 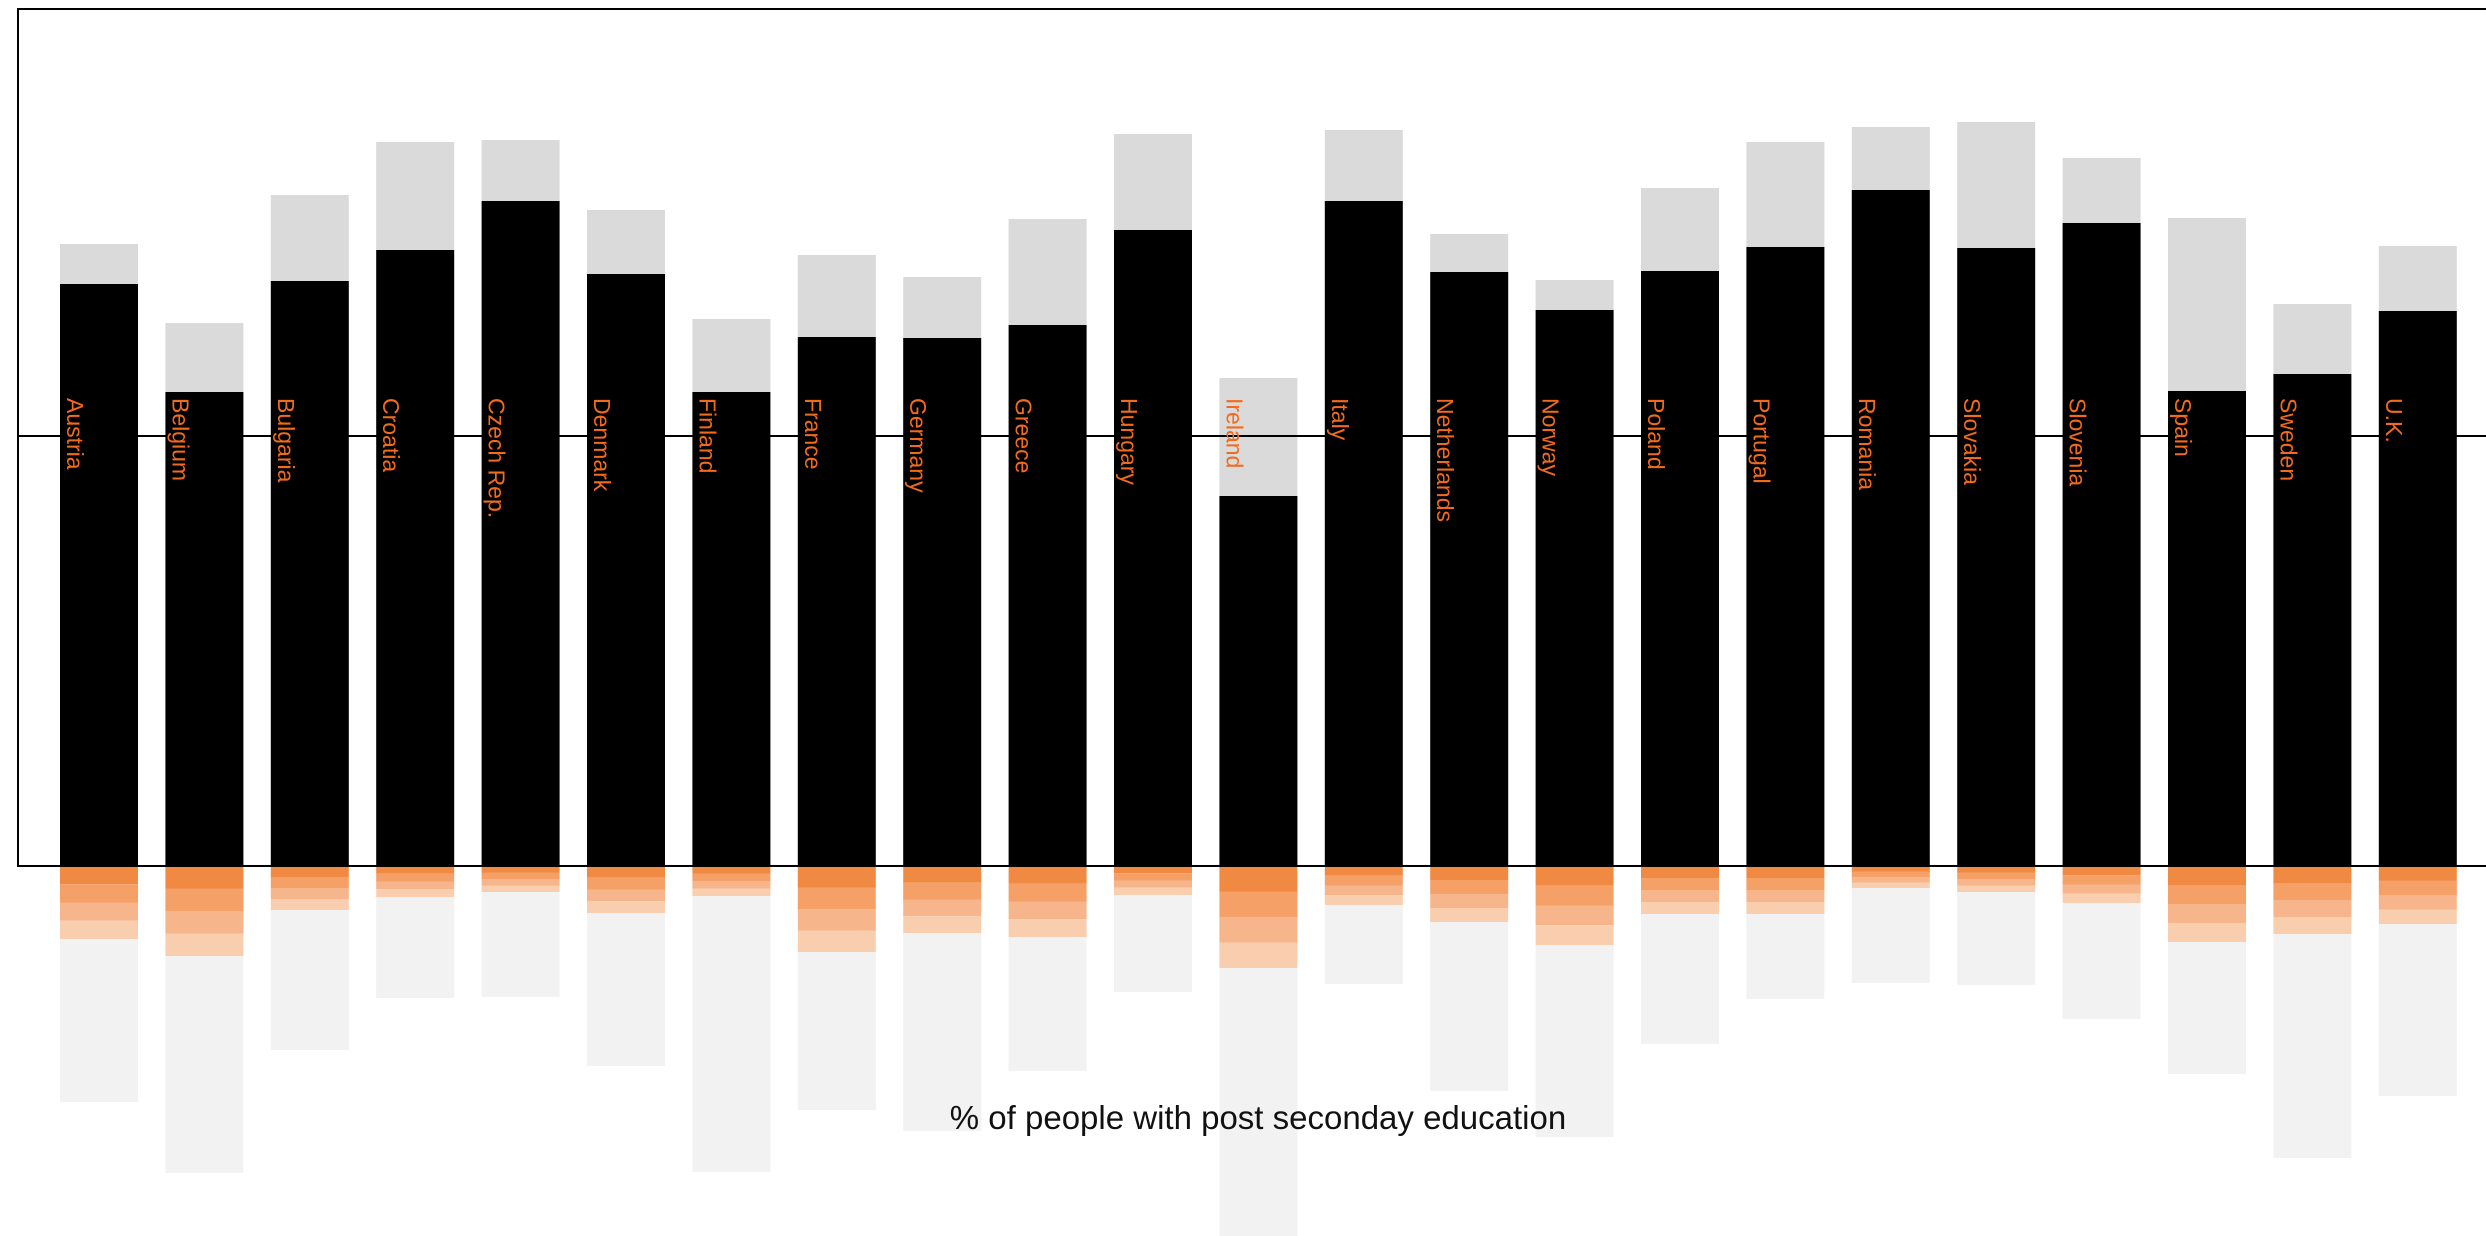 I want to click on category-label: Slovenia, so click(x=2078, y=442).